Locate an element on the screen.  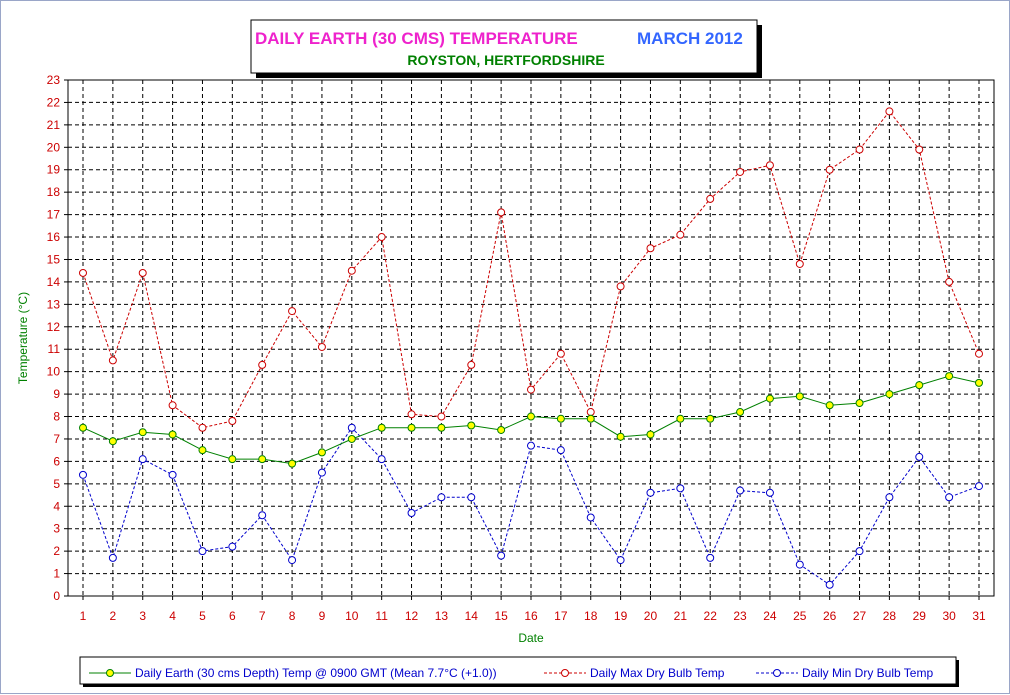
y-tick-label: 13 is located at coordinates (54, 304).